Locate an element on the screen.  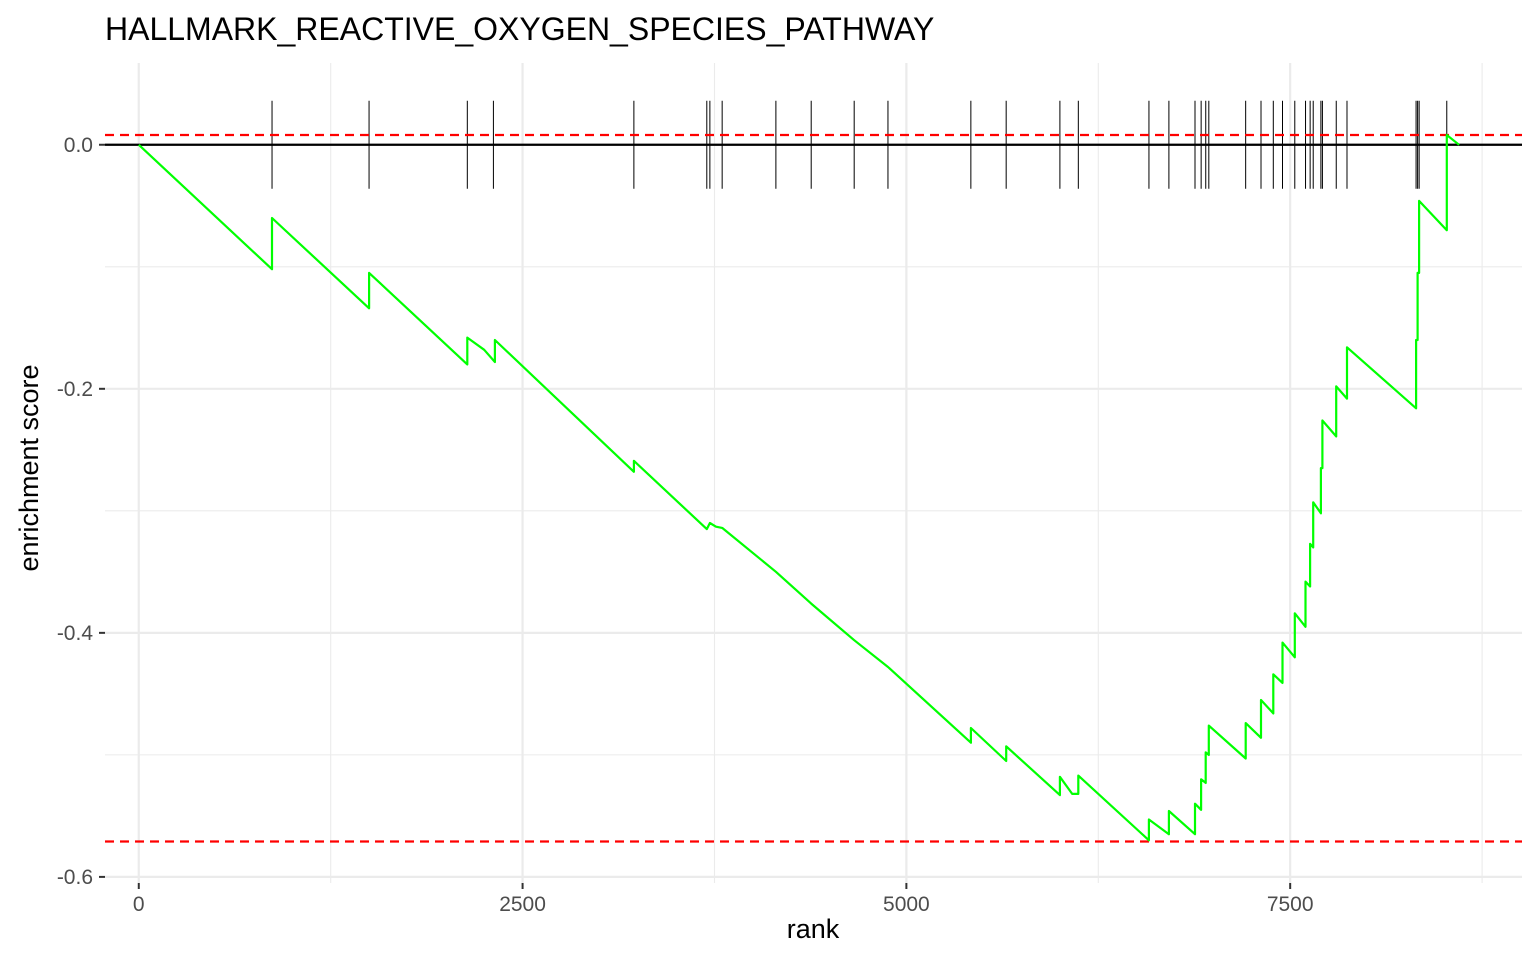
y-tick-label: -0.2 is located at coordinates (75, 389).